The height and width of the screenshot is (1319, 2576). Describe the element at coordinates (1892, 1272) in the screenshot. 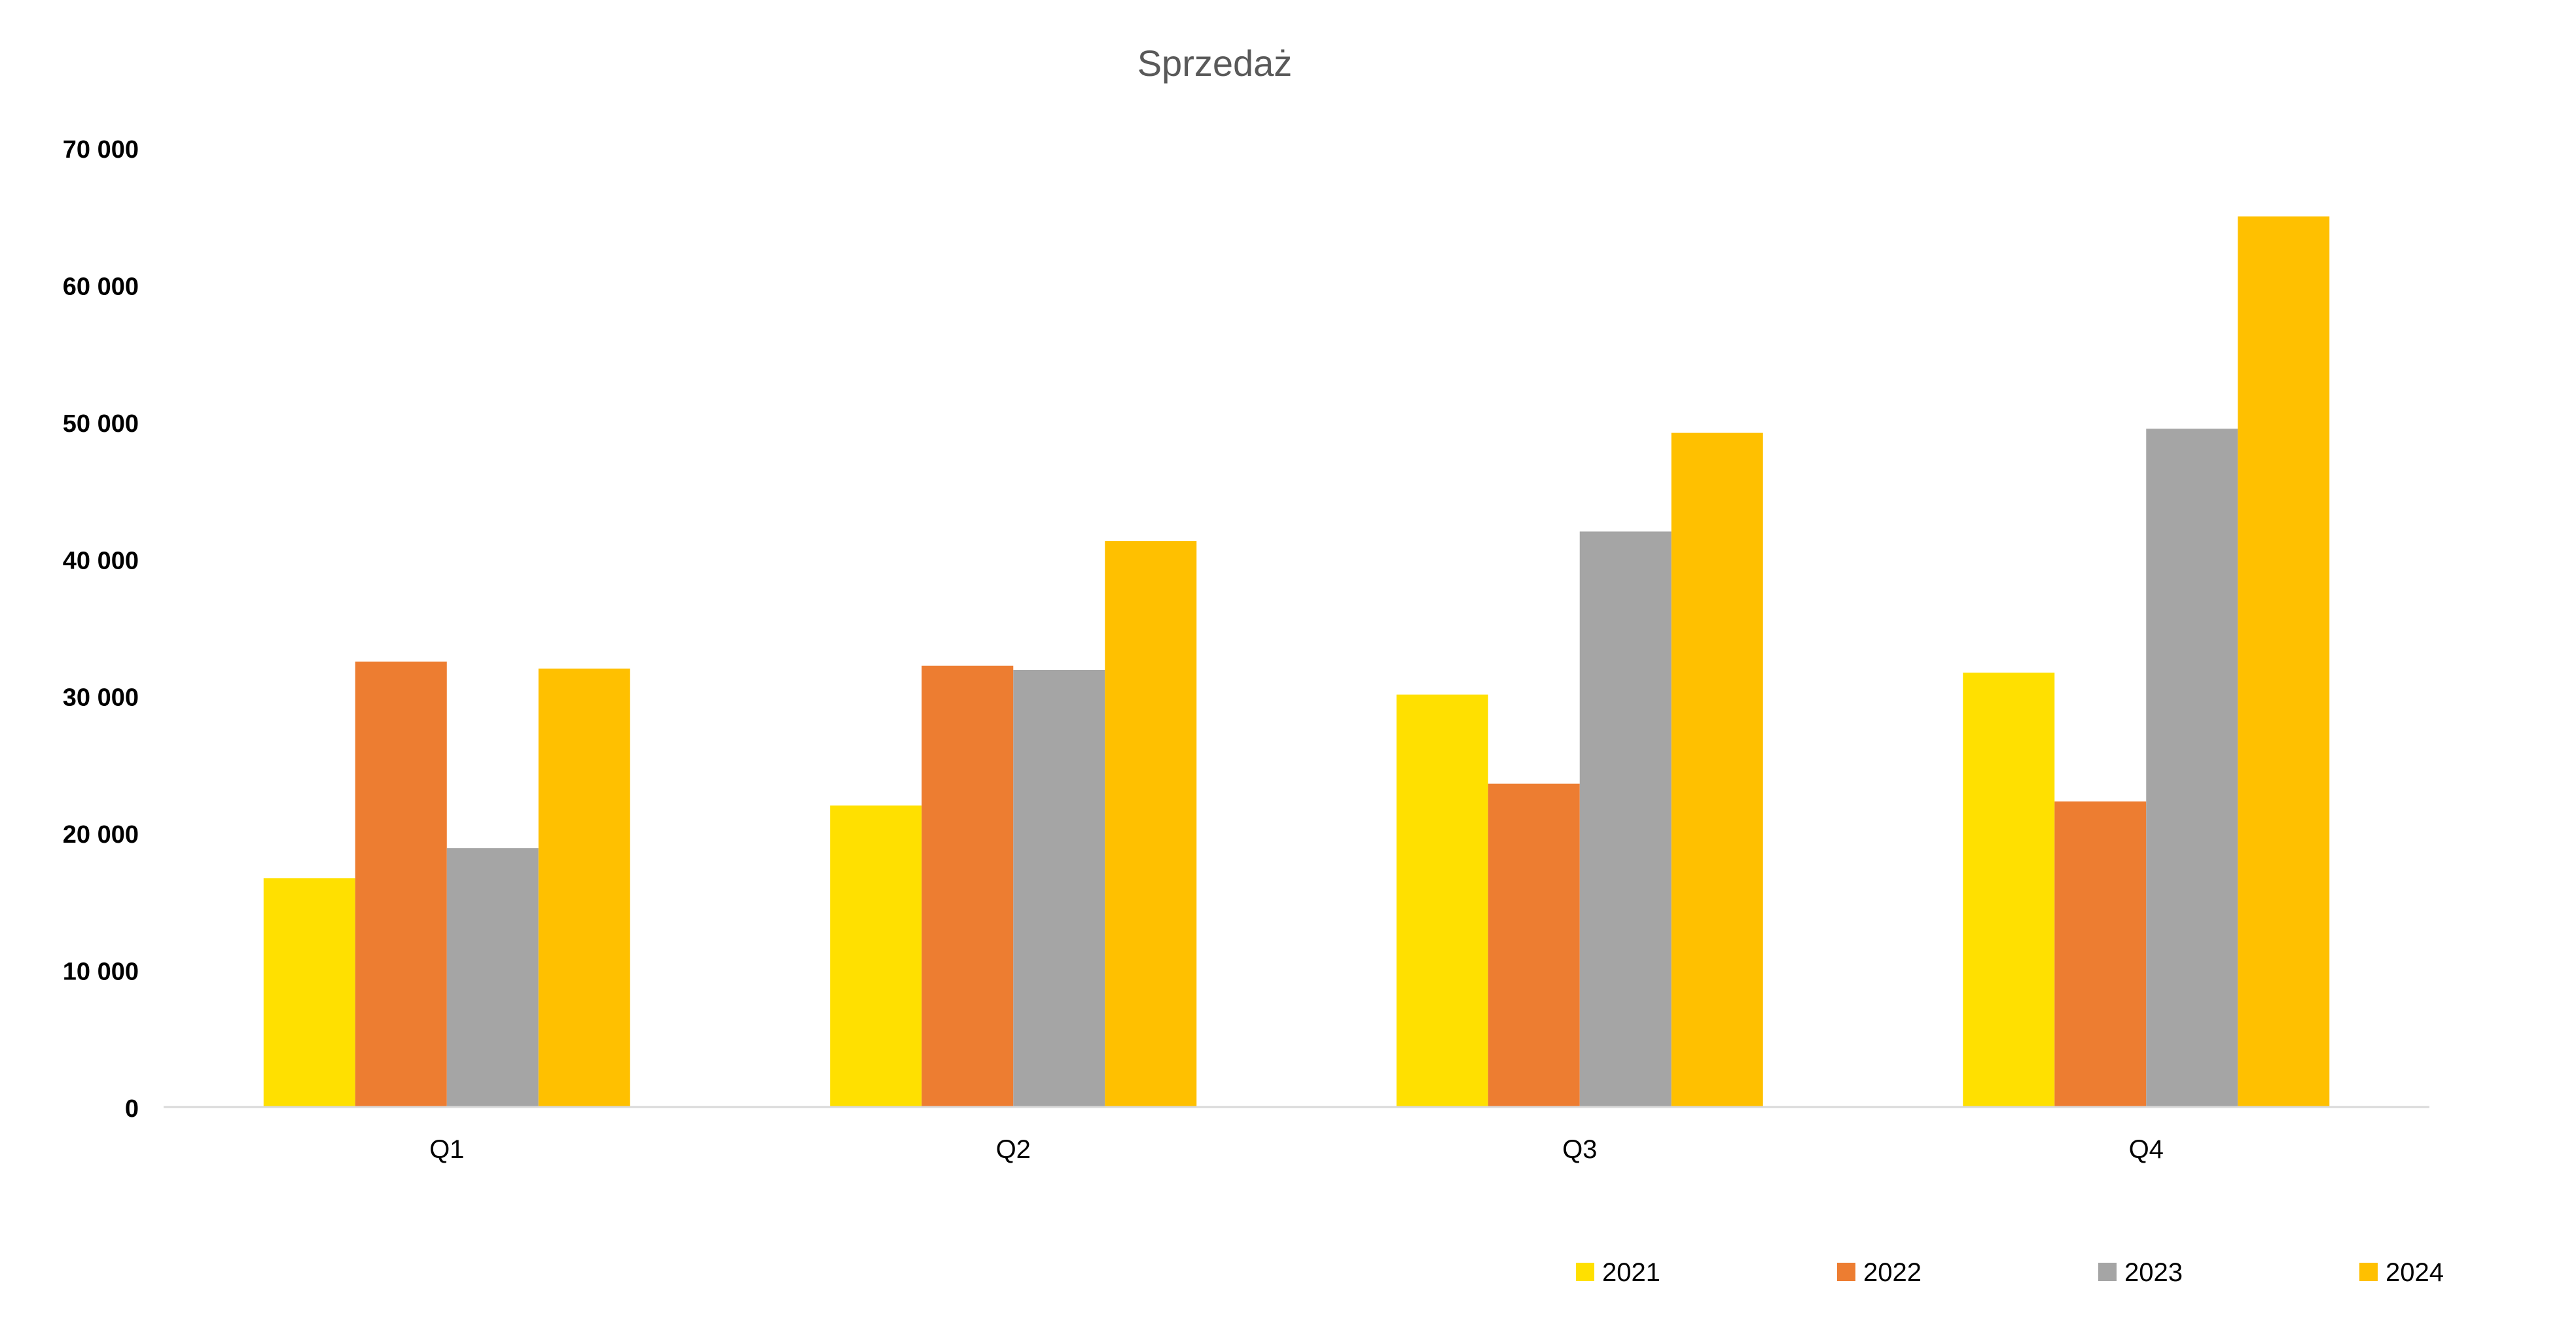

I see `legend-label-2022: 2022` at that location.